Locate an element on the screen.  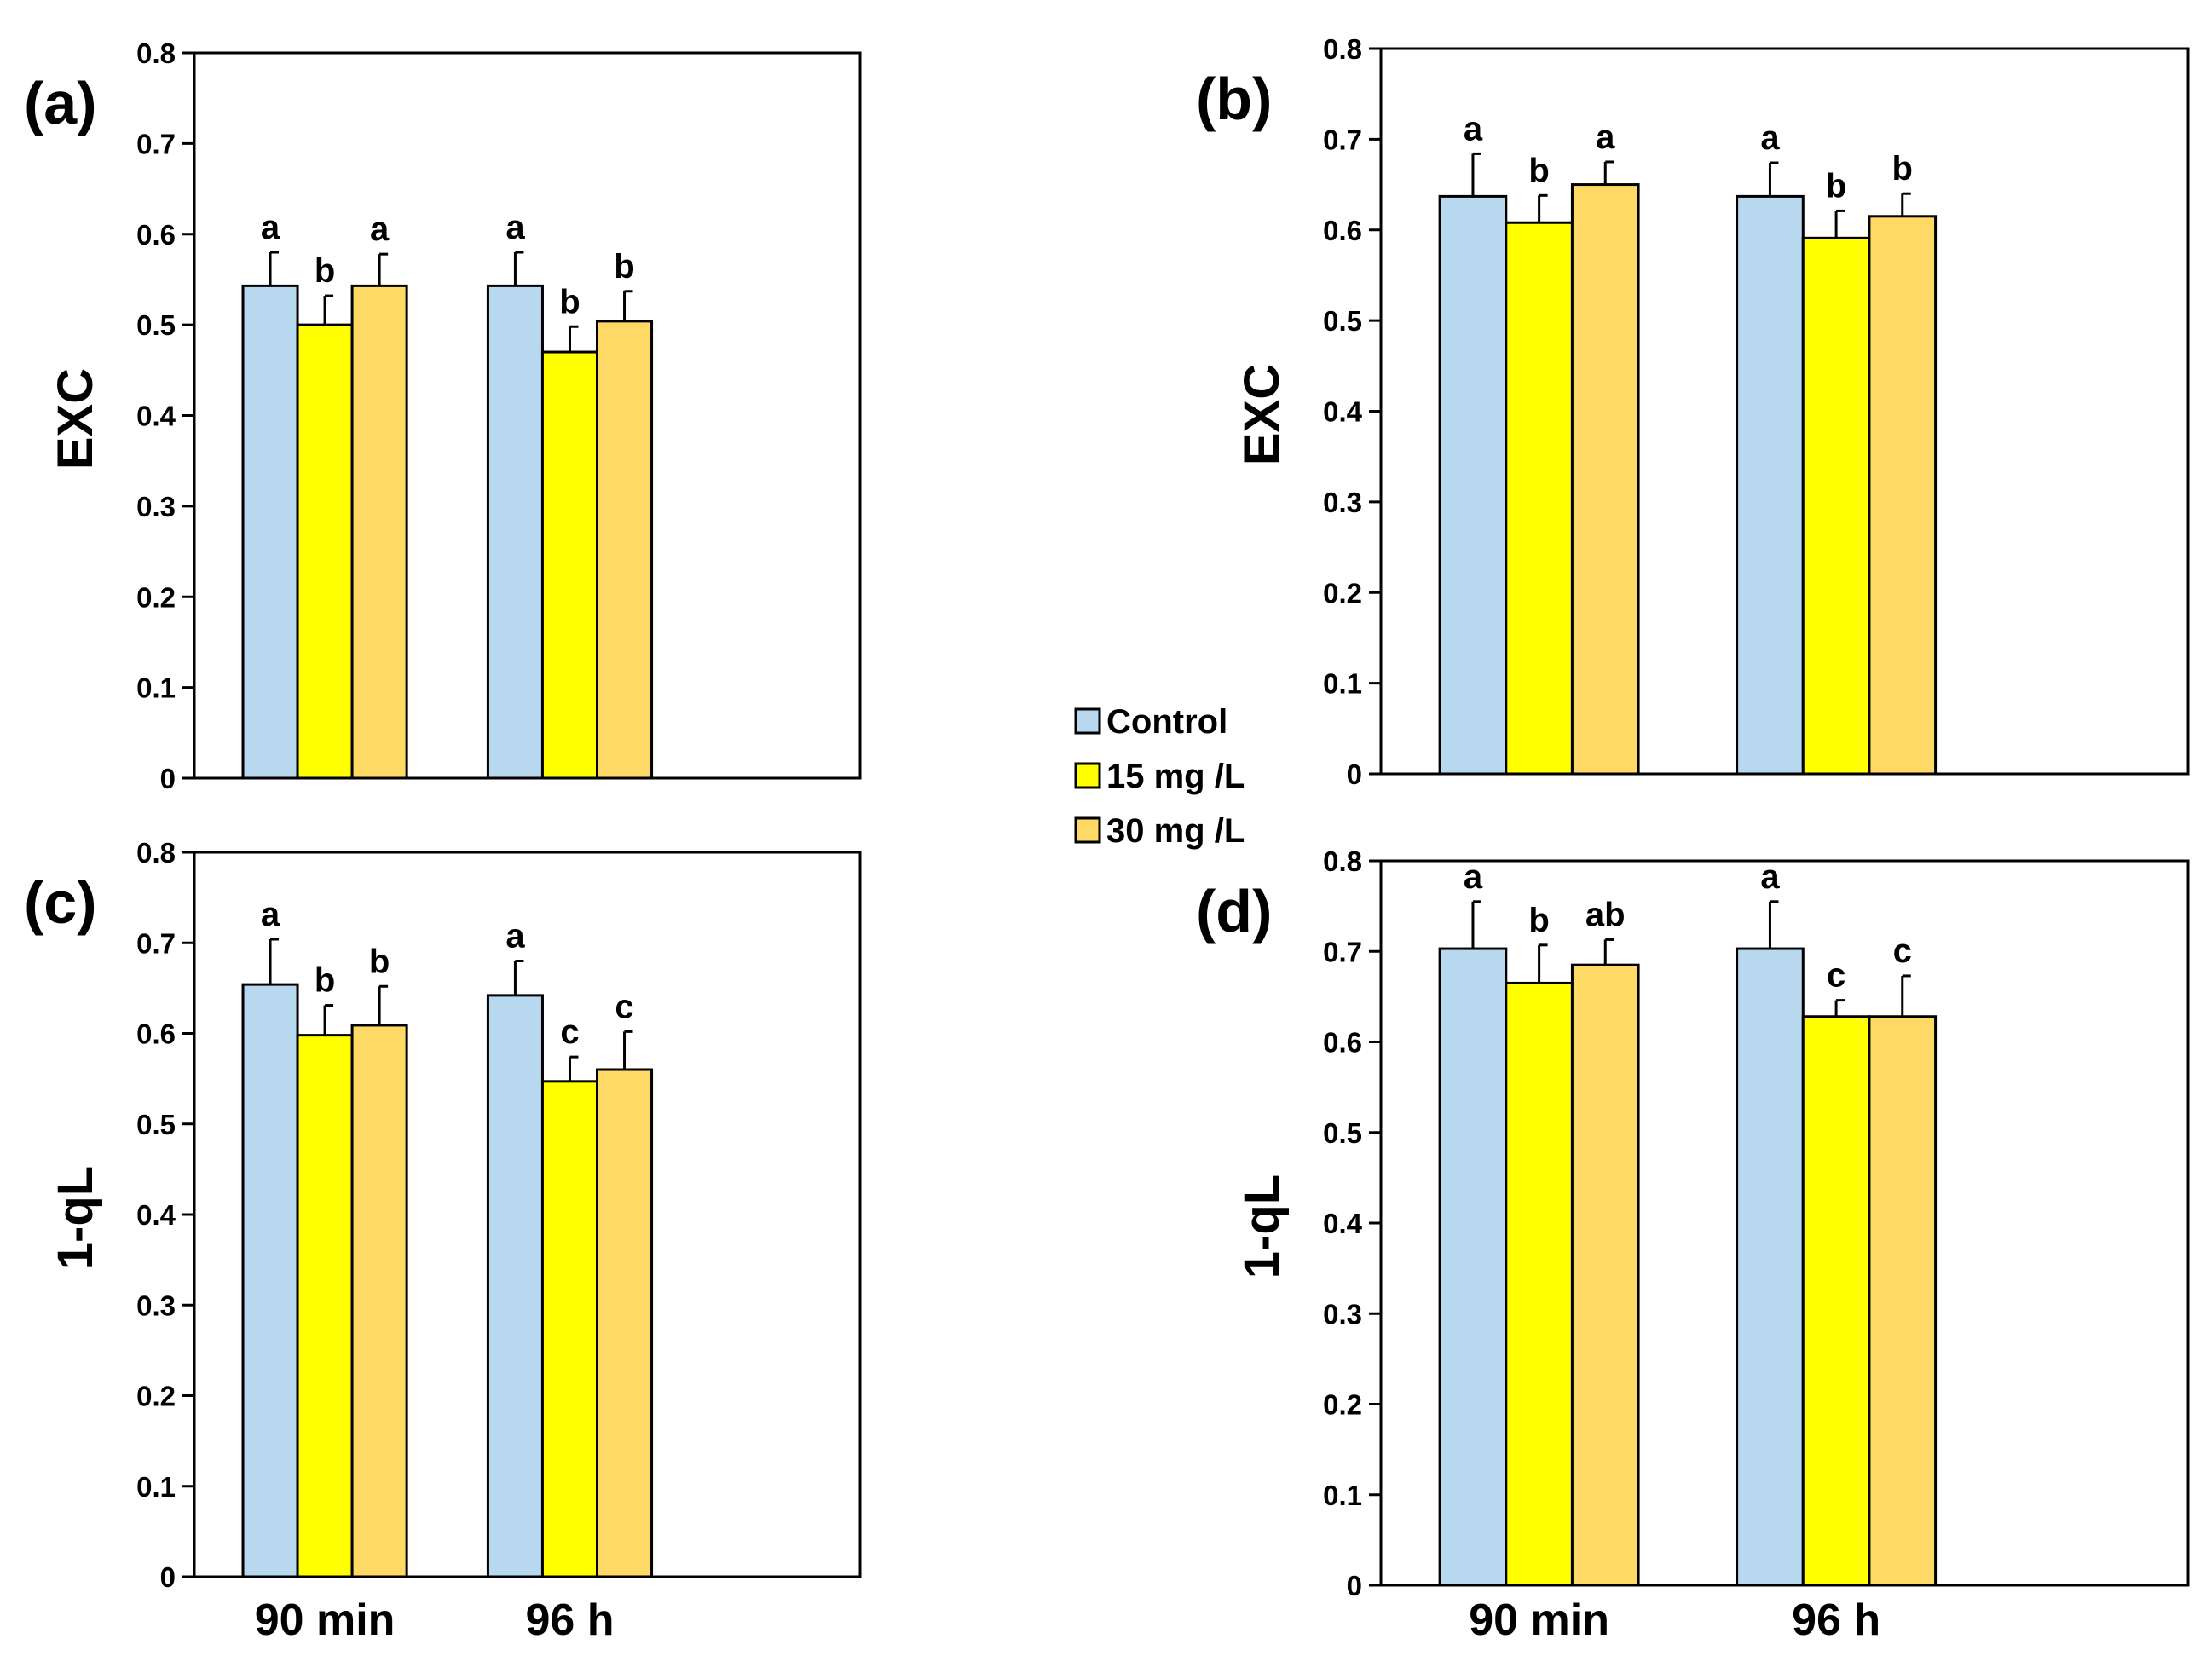
legend-item: 15 mg /L is located at coordinates (1159, 776).